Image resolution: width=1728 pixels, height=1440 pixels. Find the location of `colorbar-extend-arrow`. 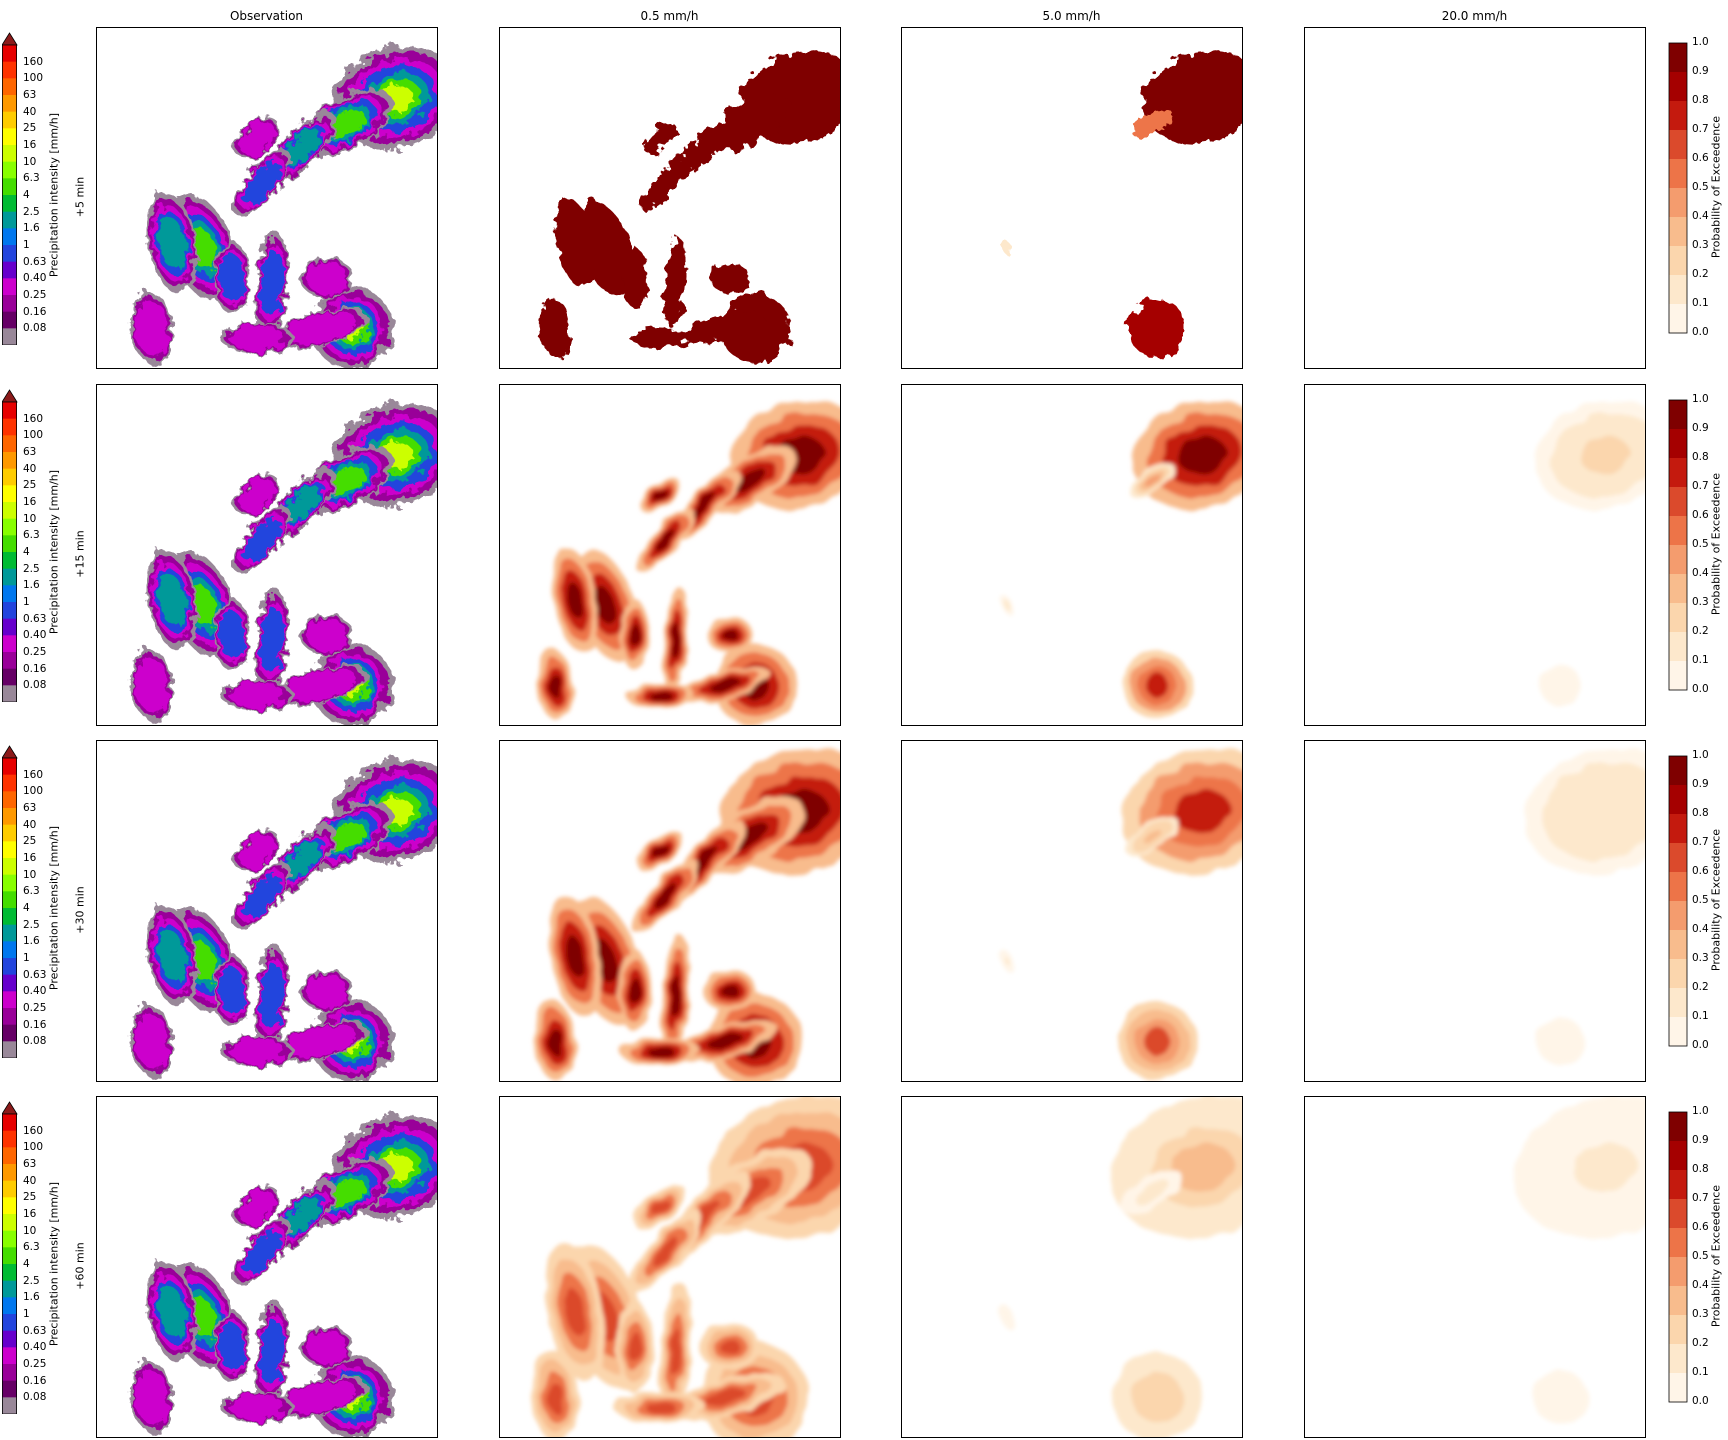

colorbar-extend-arrow is located at coordinates (10, 752).